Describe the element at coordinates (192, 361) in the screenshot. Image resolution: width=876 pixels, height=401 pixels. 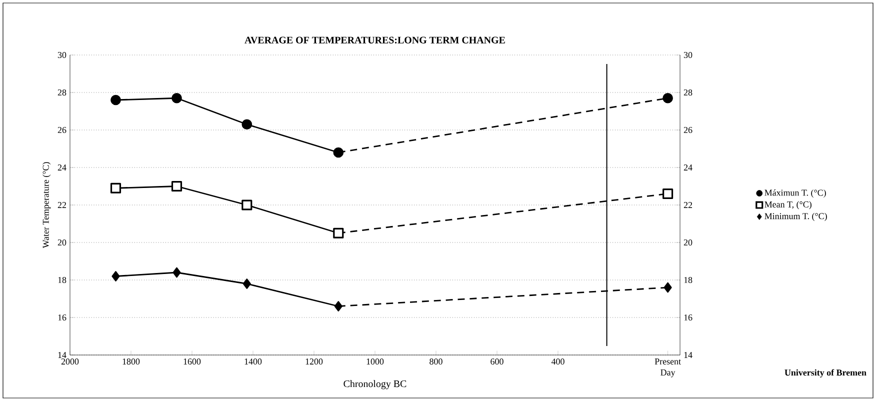
I see `x-tick-label: 1600` at that location.